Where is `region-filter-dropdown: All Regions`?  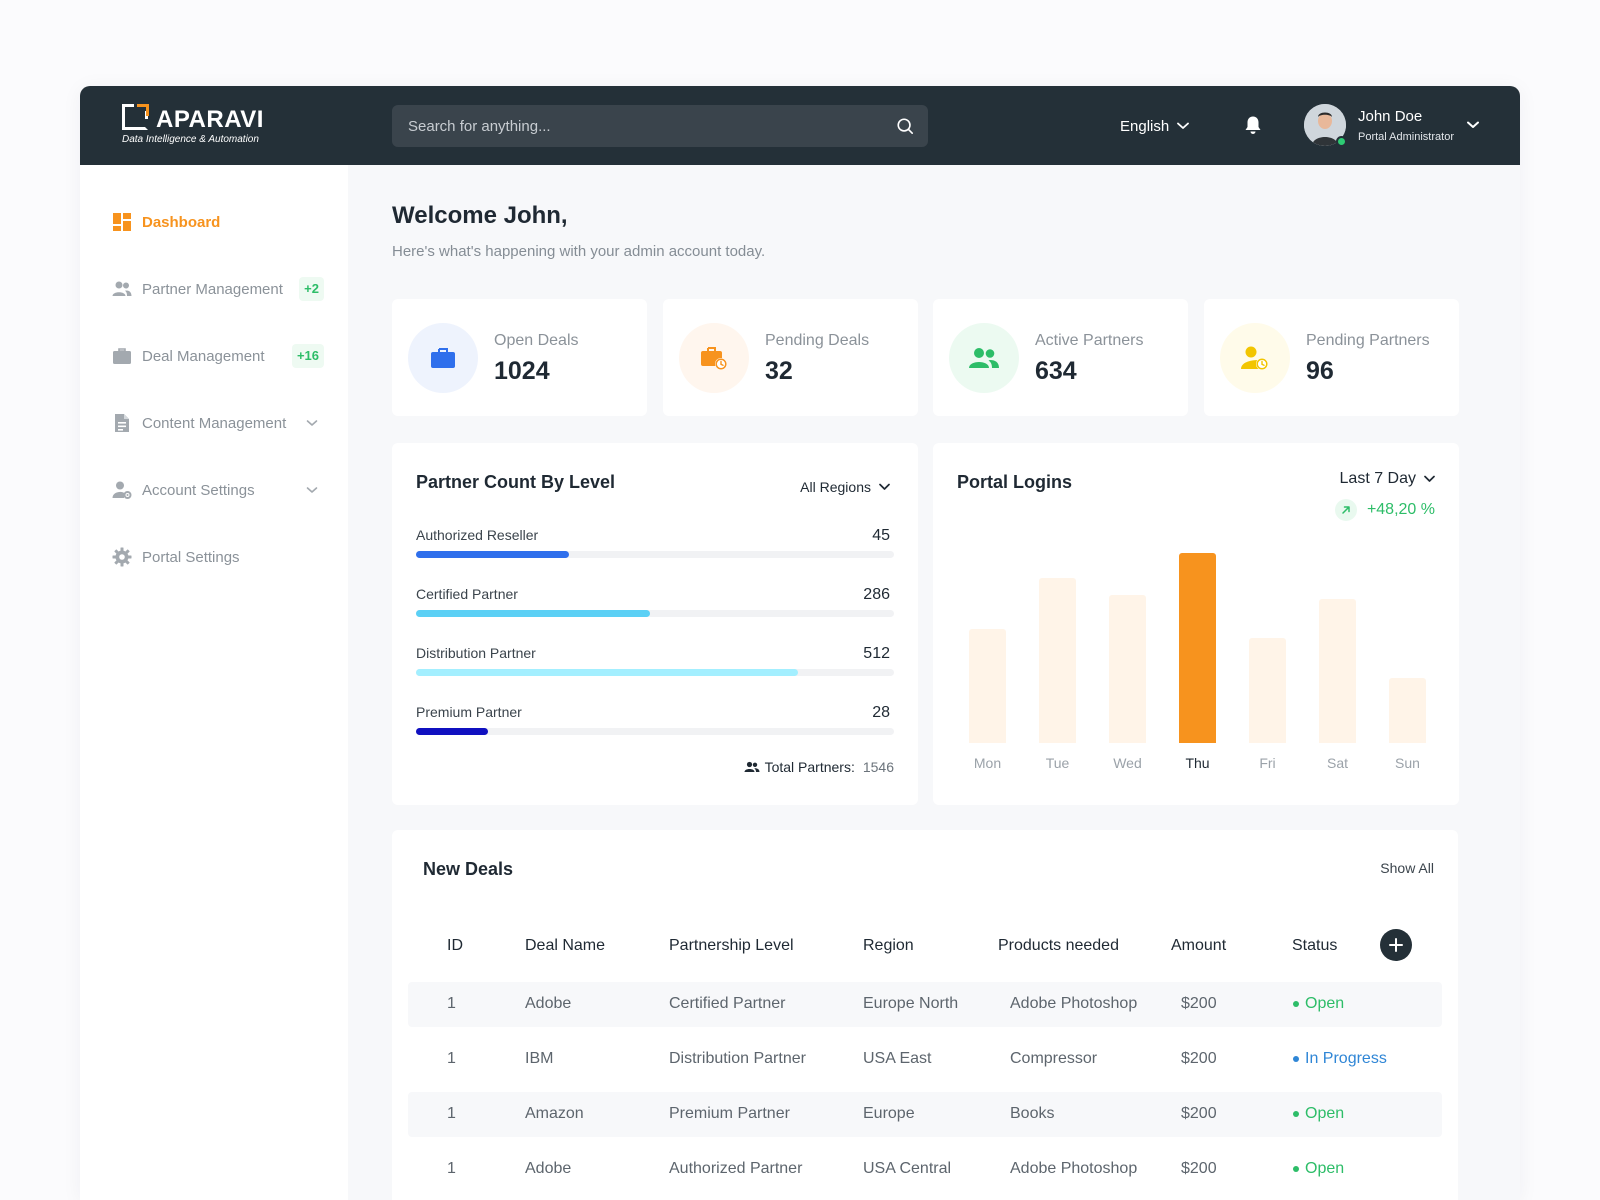 region-filter-dropdown: All Regions is located at coordinates (845, 487).